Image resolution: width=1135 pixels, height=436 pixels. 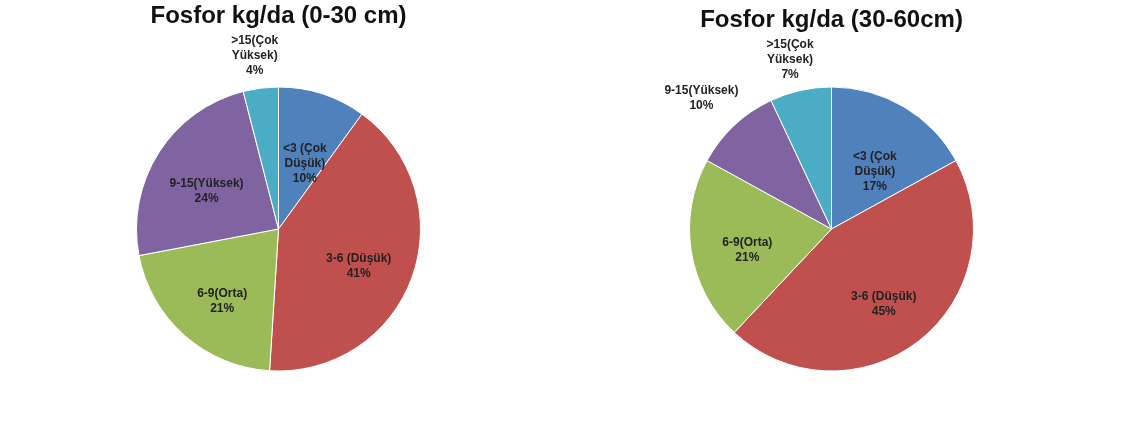 What do you see at coordinates (206, 198) in the screenshot?
I see `data-label: 24%` at bounding box center [206, 198].